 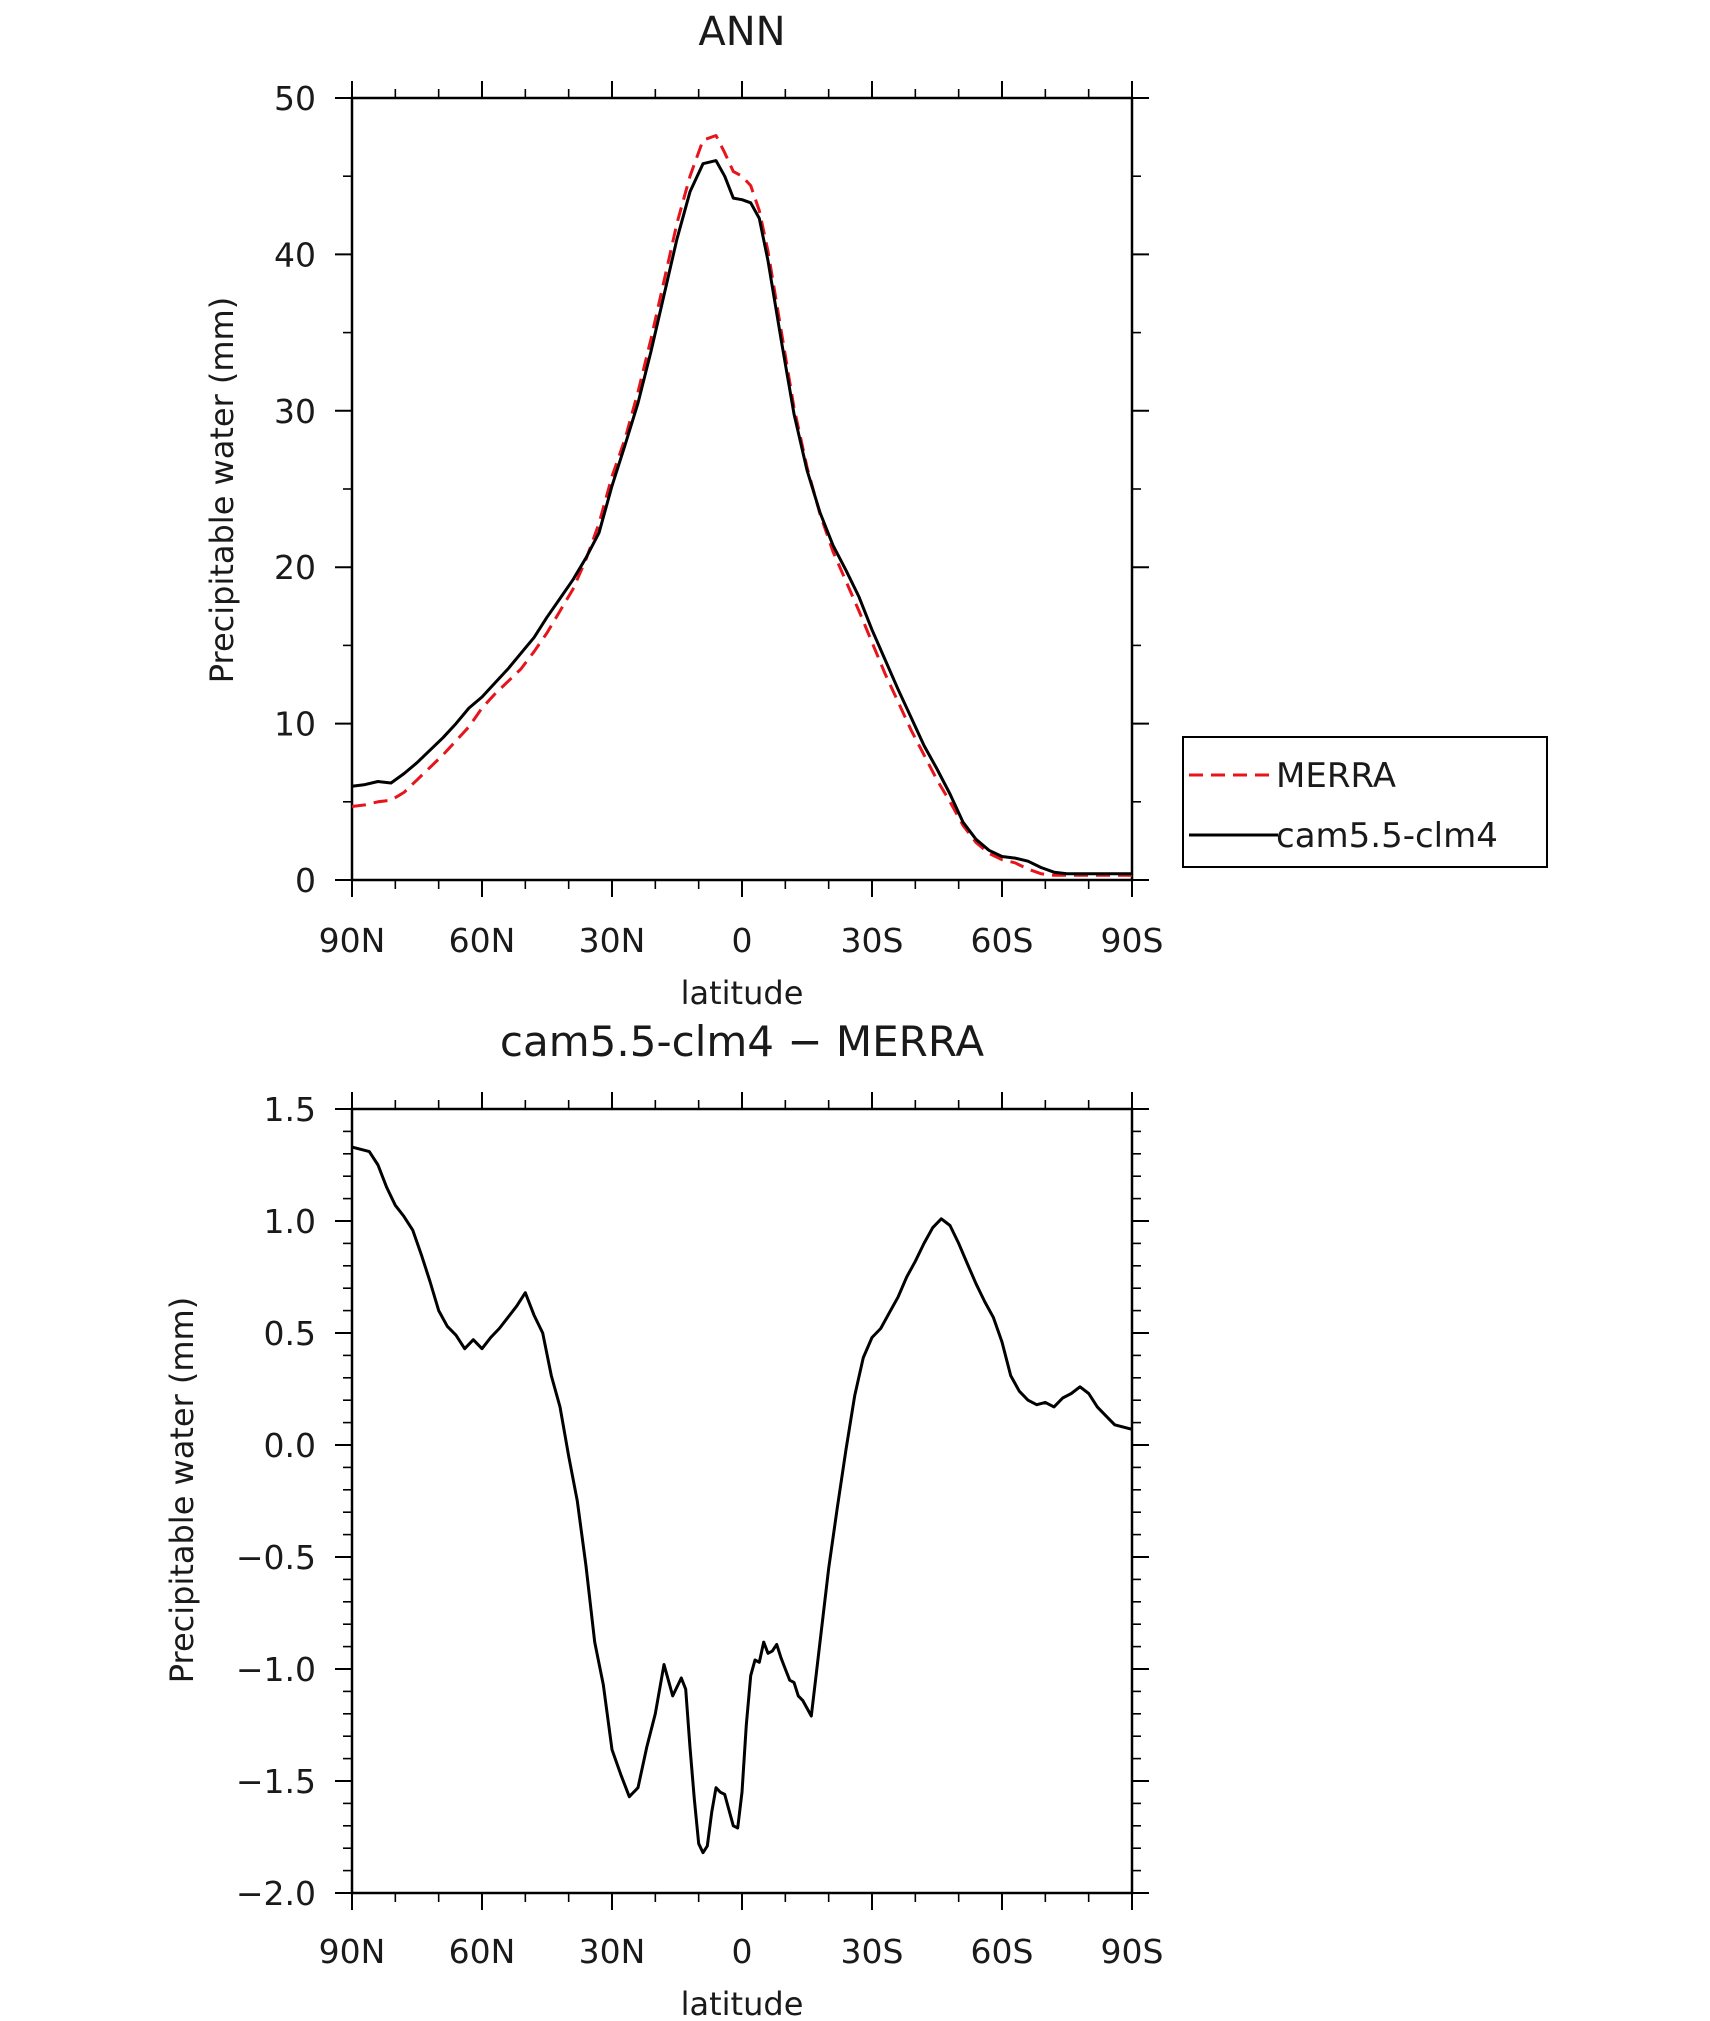 What do you see at coordinates (295, 411) in the screenshot?
I see `y-tick-label: 30` at bounding box center [295, 411].